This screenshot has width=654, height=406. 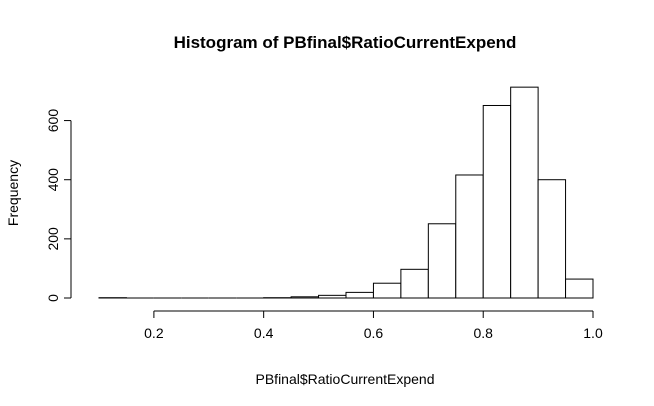 I want to click on x-axis: 0.2 0.4 0.6 0.8 1.0, so click(x=373, y=325).